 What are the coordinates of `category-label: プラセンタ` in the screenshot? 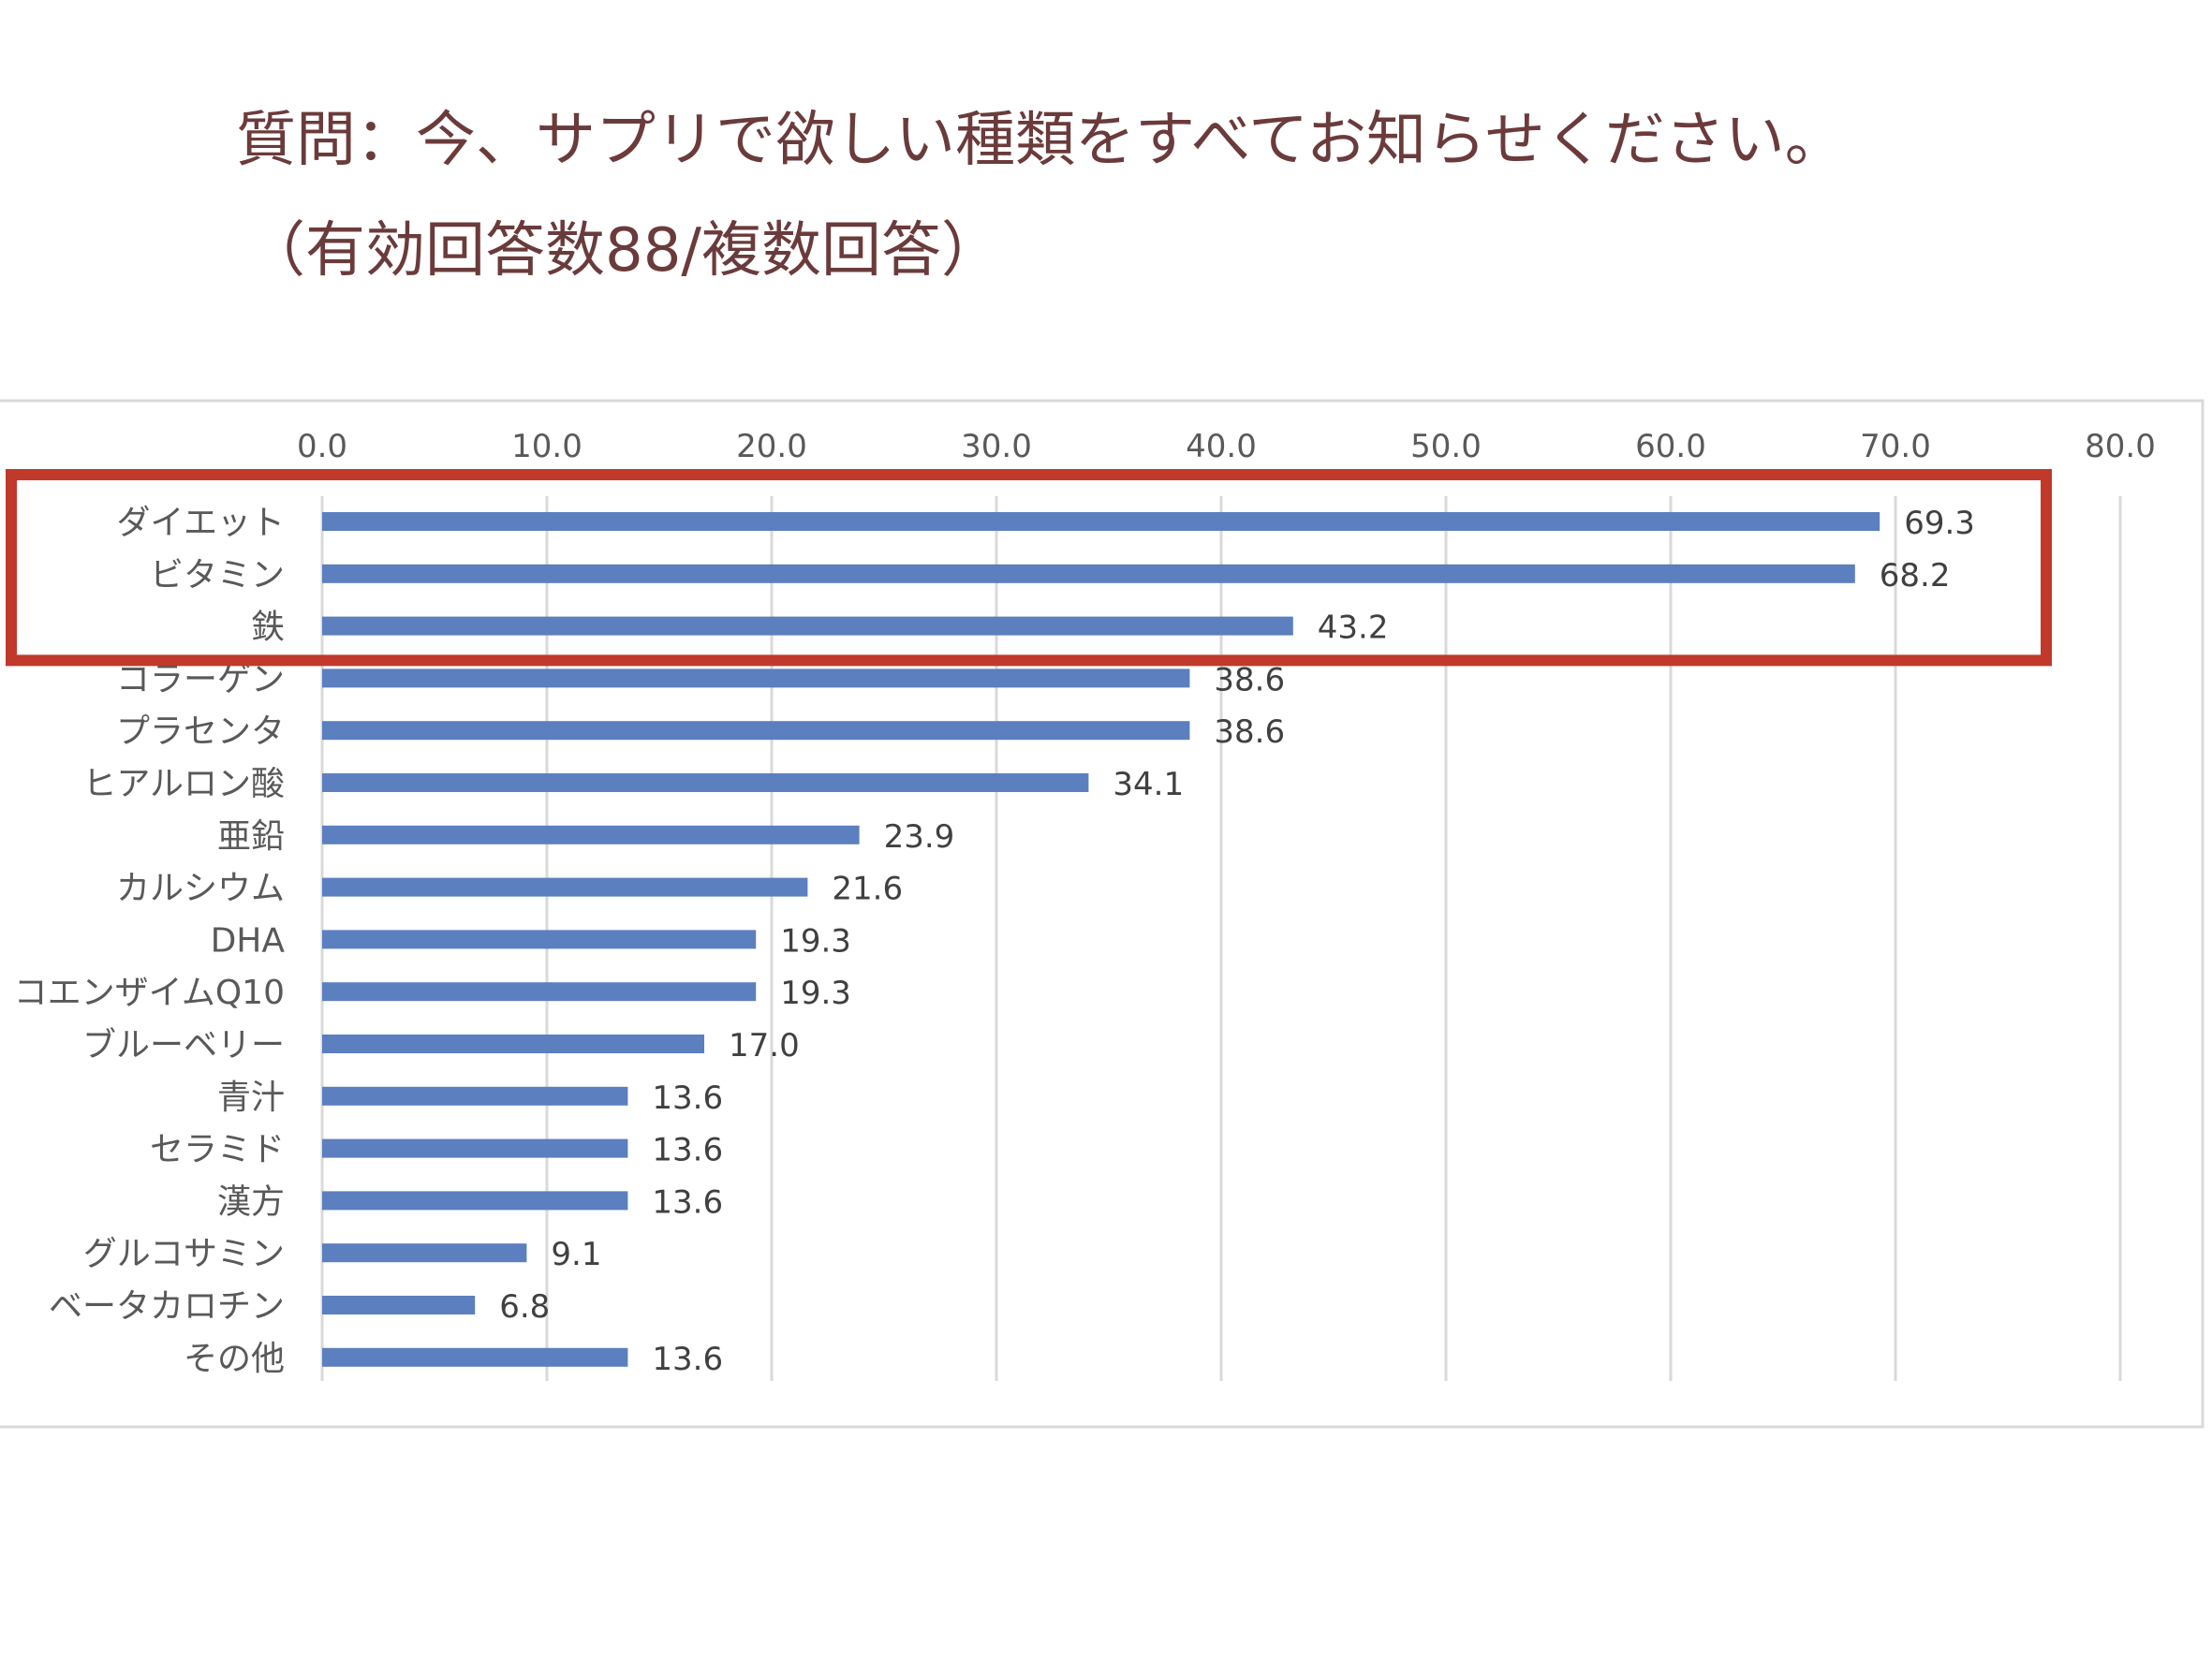 It's located at (201, 731).